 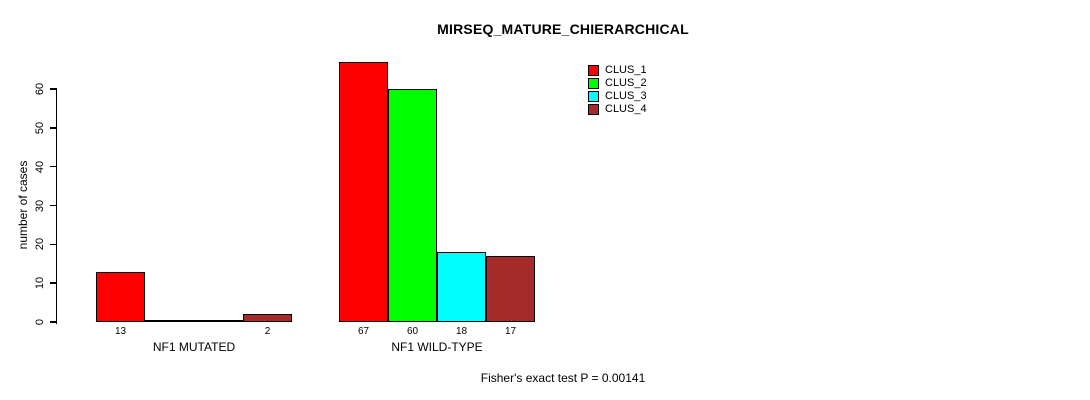 I want to click on y-axis-line, so click(x=56, y=206).